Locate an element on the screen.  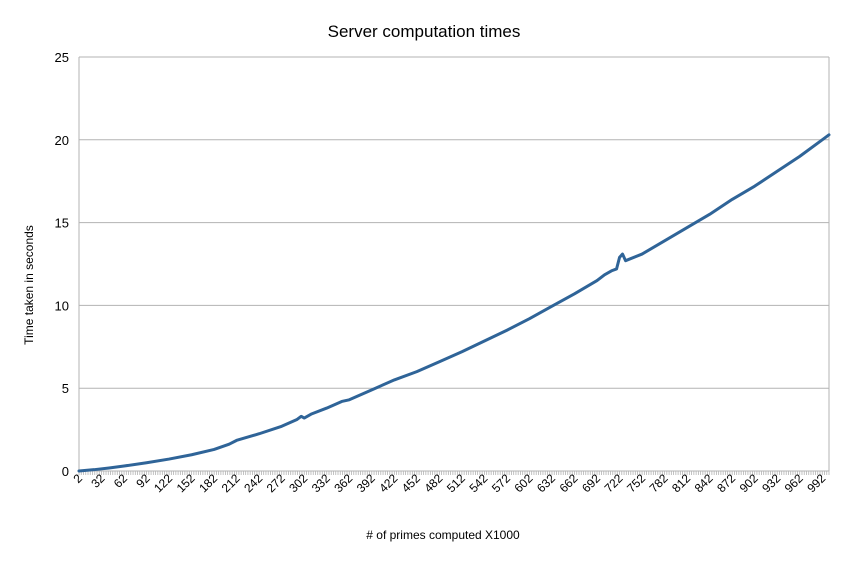
x-tick-label: 632 is located at coordinates (546, 483).